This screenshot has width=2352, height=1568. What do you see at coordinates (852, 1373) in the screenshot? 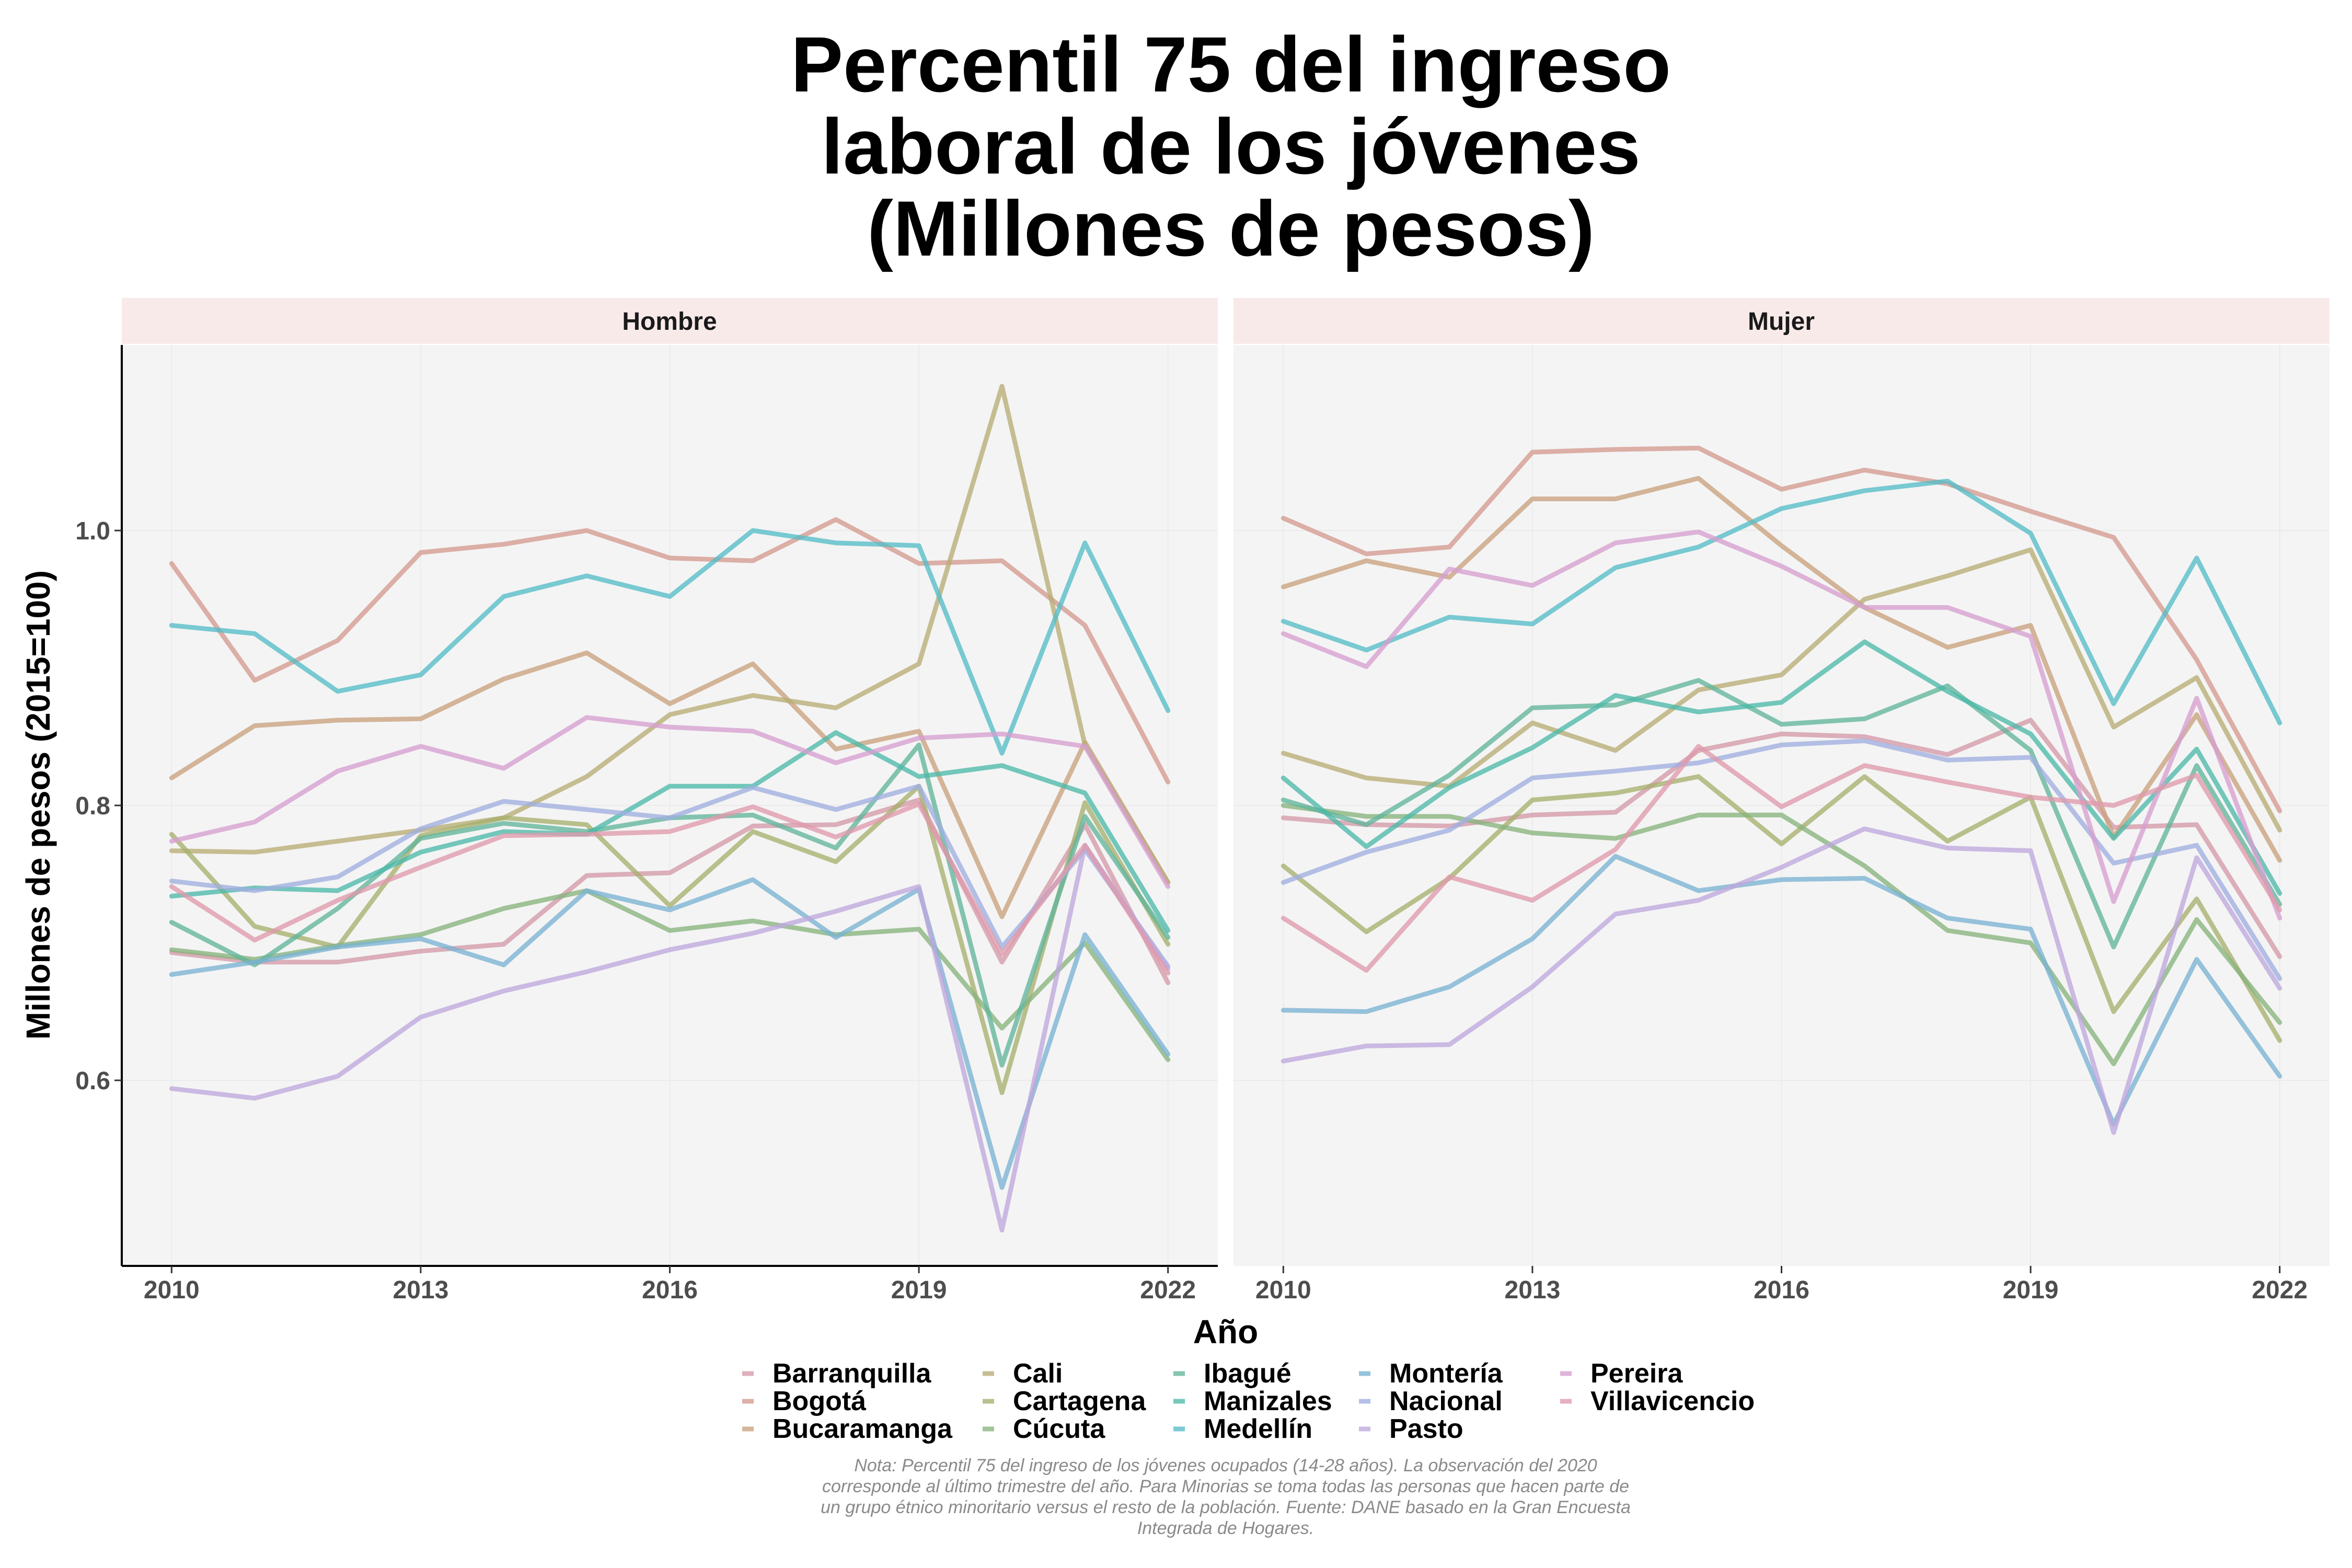
I see `legend-label: Barranquilla` at bounding box center [852, 1373].